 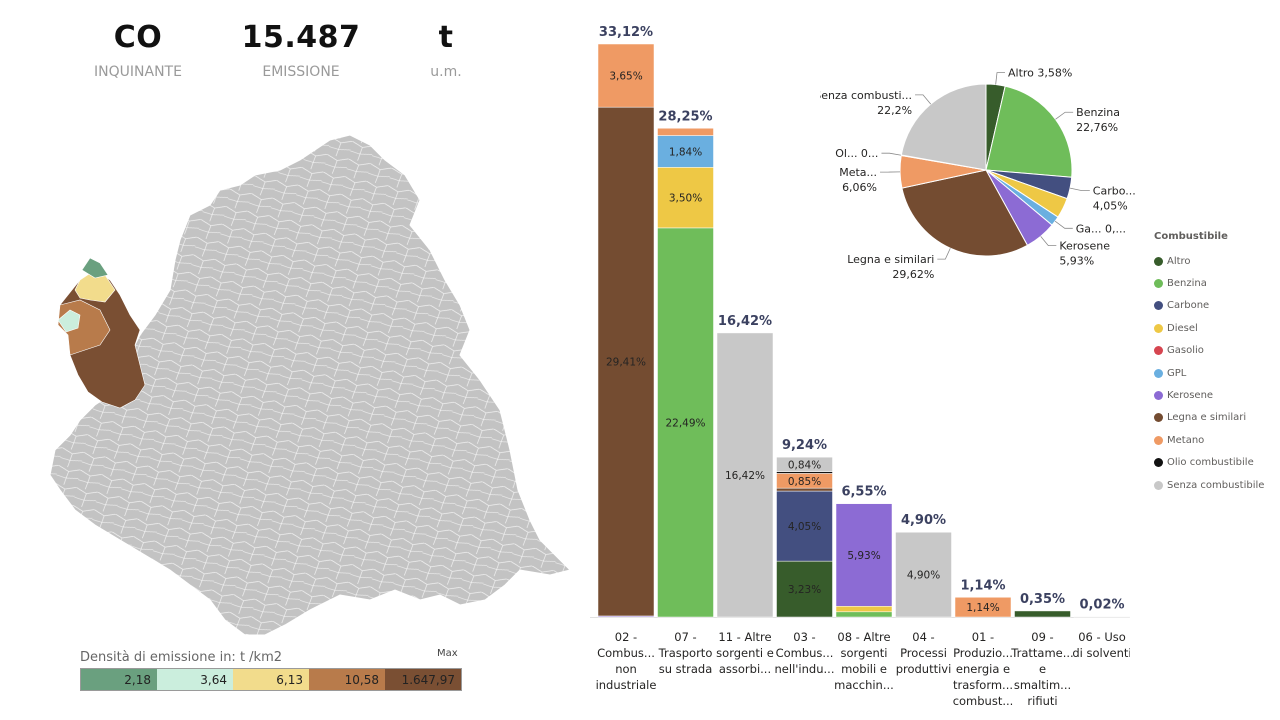 What do you see at coordinates (1101, 653) in the screenshot?
I see `category-tick-label: di solventi` at bounding box center [1101, 653].